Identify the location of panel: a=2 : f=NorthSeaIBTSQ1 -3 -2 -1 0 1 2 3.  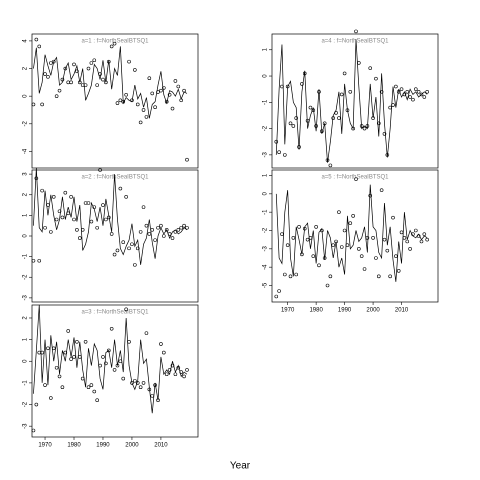
(111, 235).